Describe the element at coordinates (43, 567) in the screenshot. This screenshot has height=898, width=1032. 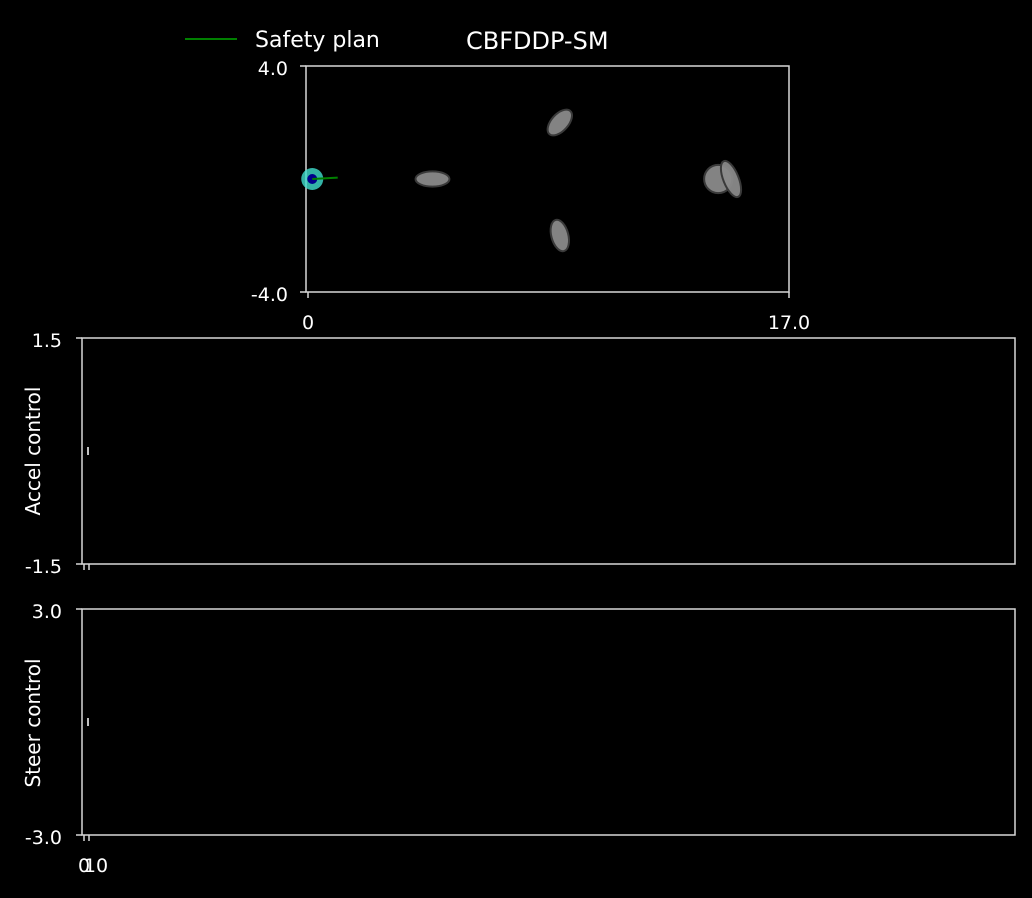
I see `accel-y-tick-label-bottom: -1.5` at that location.